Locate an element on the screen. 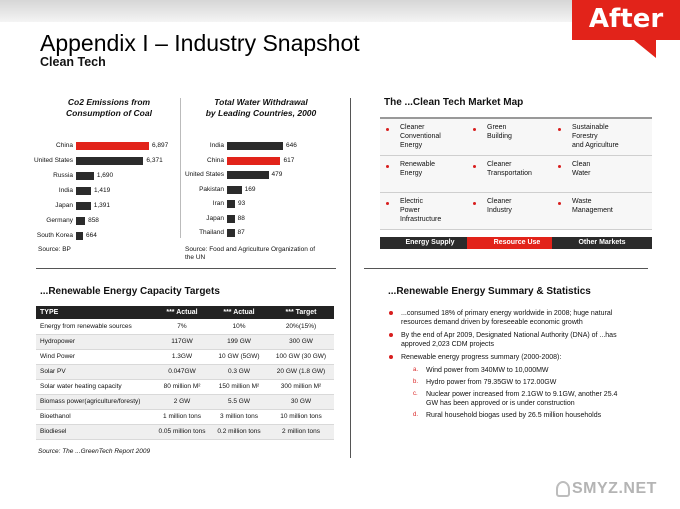 The image size is (680, 509). market-map-item-label: Renewable Energy is located at coordinates (418, 169).